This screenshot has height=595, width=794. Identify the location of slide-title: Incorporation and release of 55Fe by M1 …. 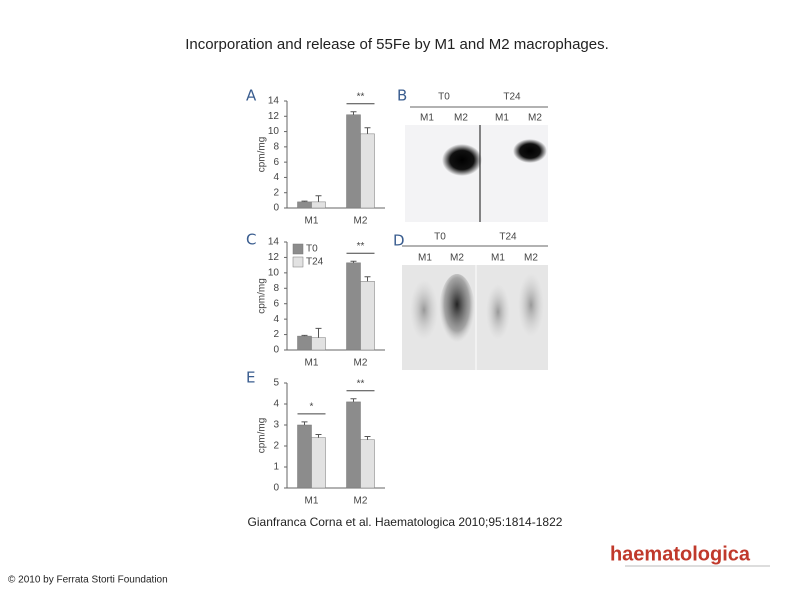
(397, 44).